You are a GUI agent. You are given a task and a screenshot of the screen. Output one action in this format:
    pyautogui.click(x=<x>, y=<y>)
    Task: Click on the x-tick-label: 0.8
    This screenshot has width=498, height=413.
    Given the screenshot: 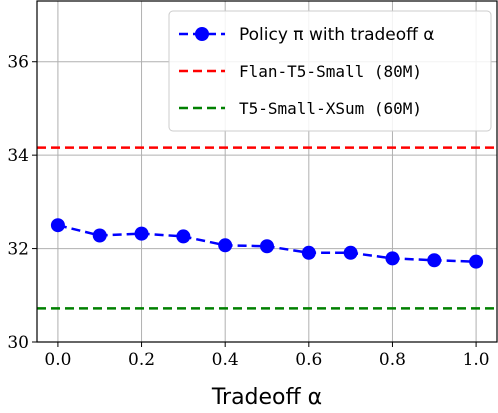 What is the action you would take?
    pyautogui.click(x=392, y=360)
    